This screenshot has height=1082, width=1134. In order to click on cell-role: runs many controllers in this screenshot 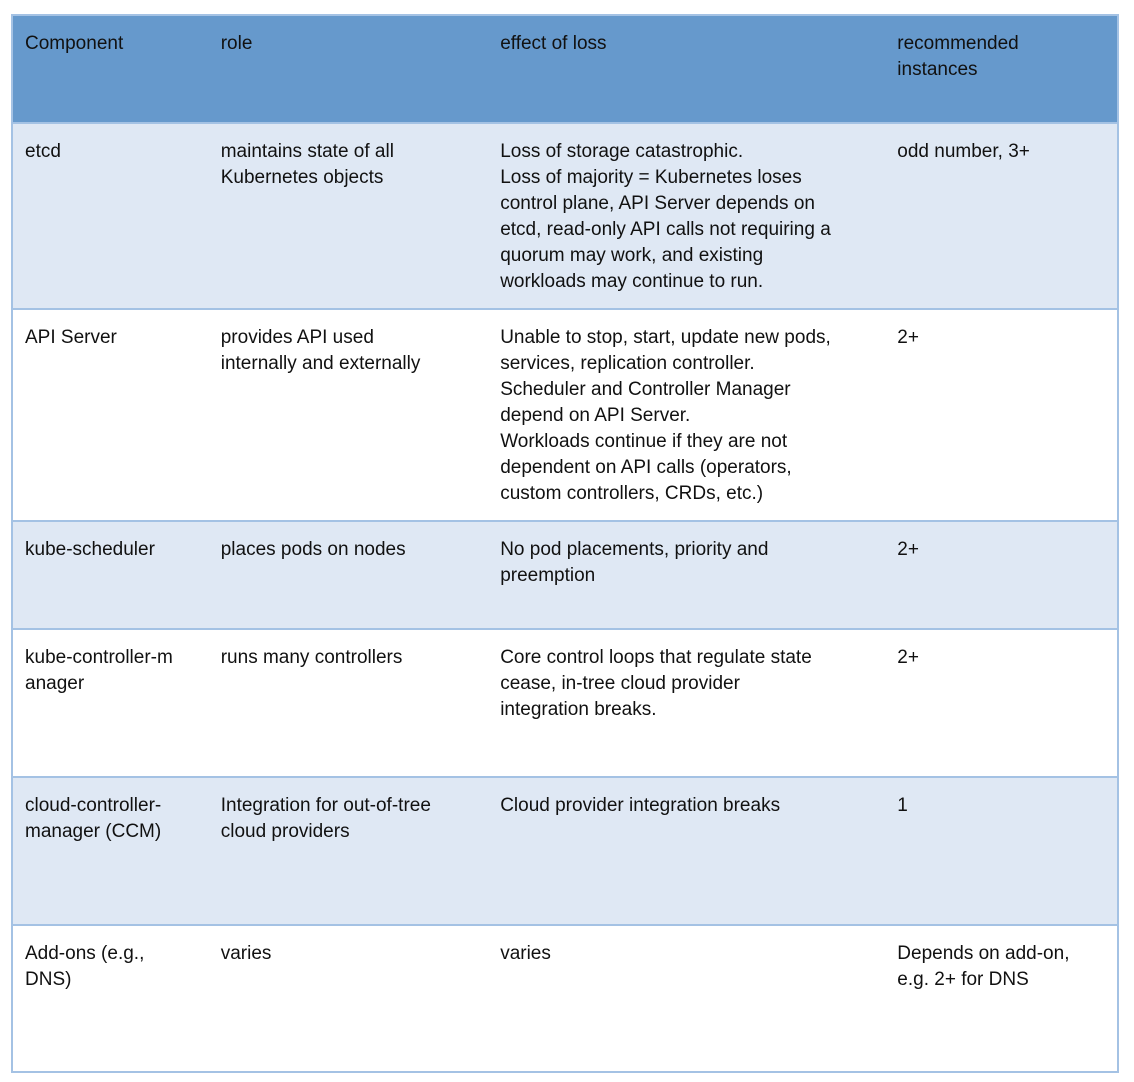, I will do `click(311, 657)`.